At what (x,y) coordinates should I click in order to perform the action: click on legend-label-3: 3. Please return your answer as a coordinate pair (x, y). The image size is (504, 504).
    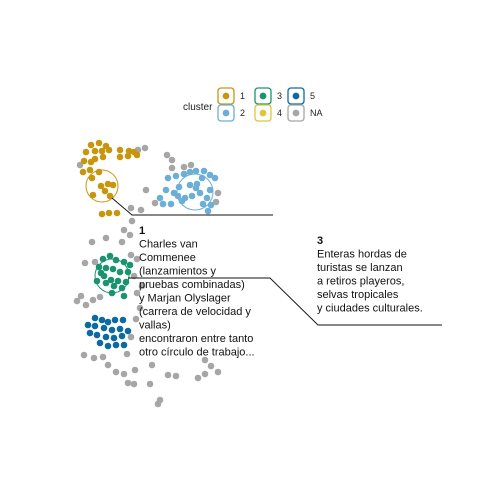
    Looking at the image, I should click on (279, 96).